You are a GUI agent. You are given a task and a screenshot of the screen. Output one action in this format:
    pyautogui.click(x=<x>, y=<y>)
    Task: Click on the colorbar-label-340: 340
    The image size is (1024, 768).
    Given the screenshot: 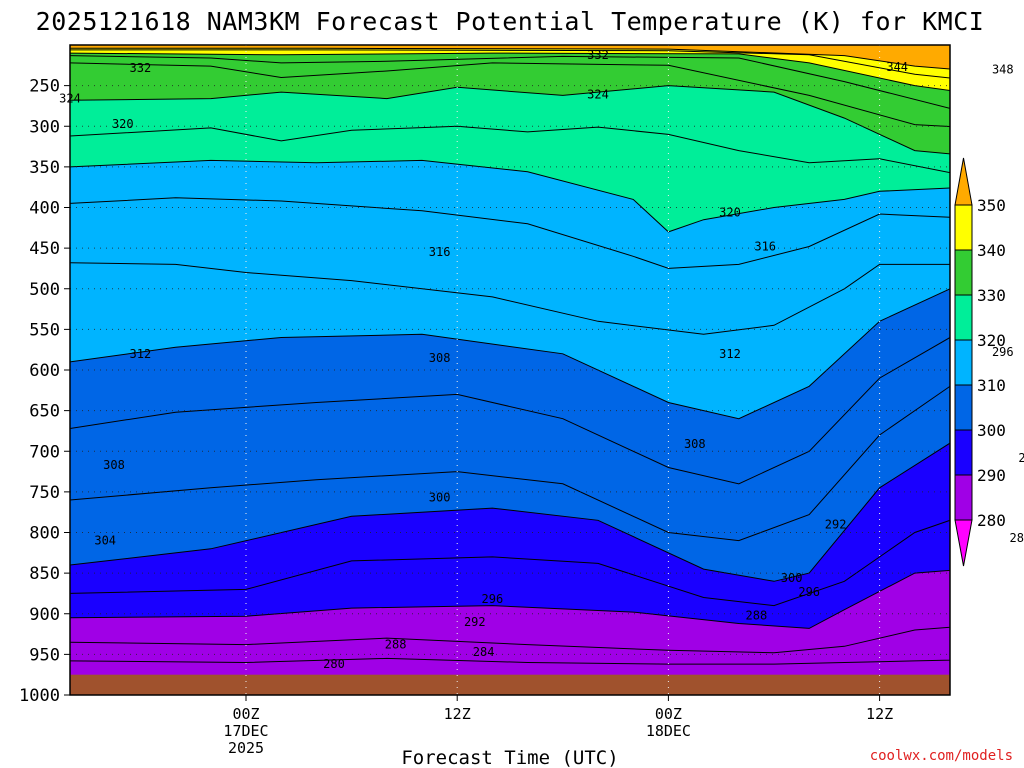 What is the action you would take?
    pyautogui.click(x=991, y=250)
    